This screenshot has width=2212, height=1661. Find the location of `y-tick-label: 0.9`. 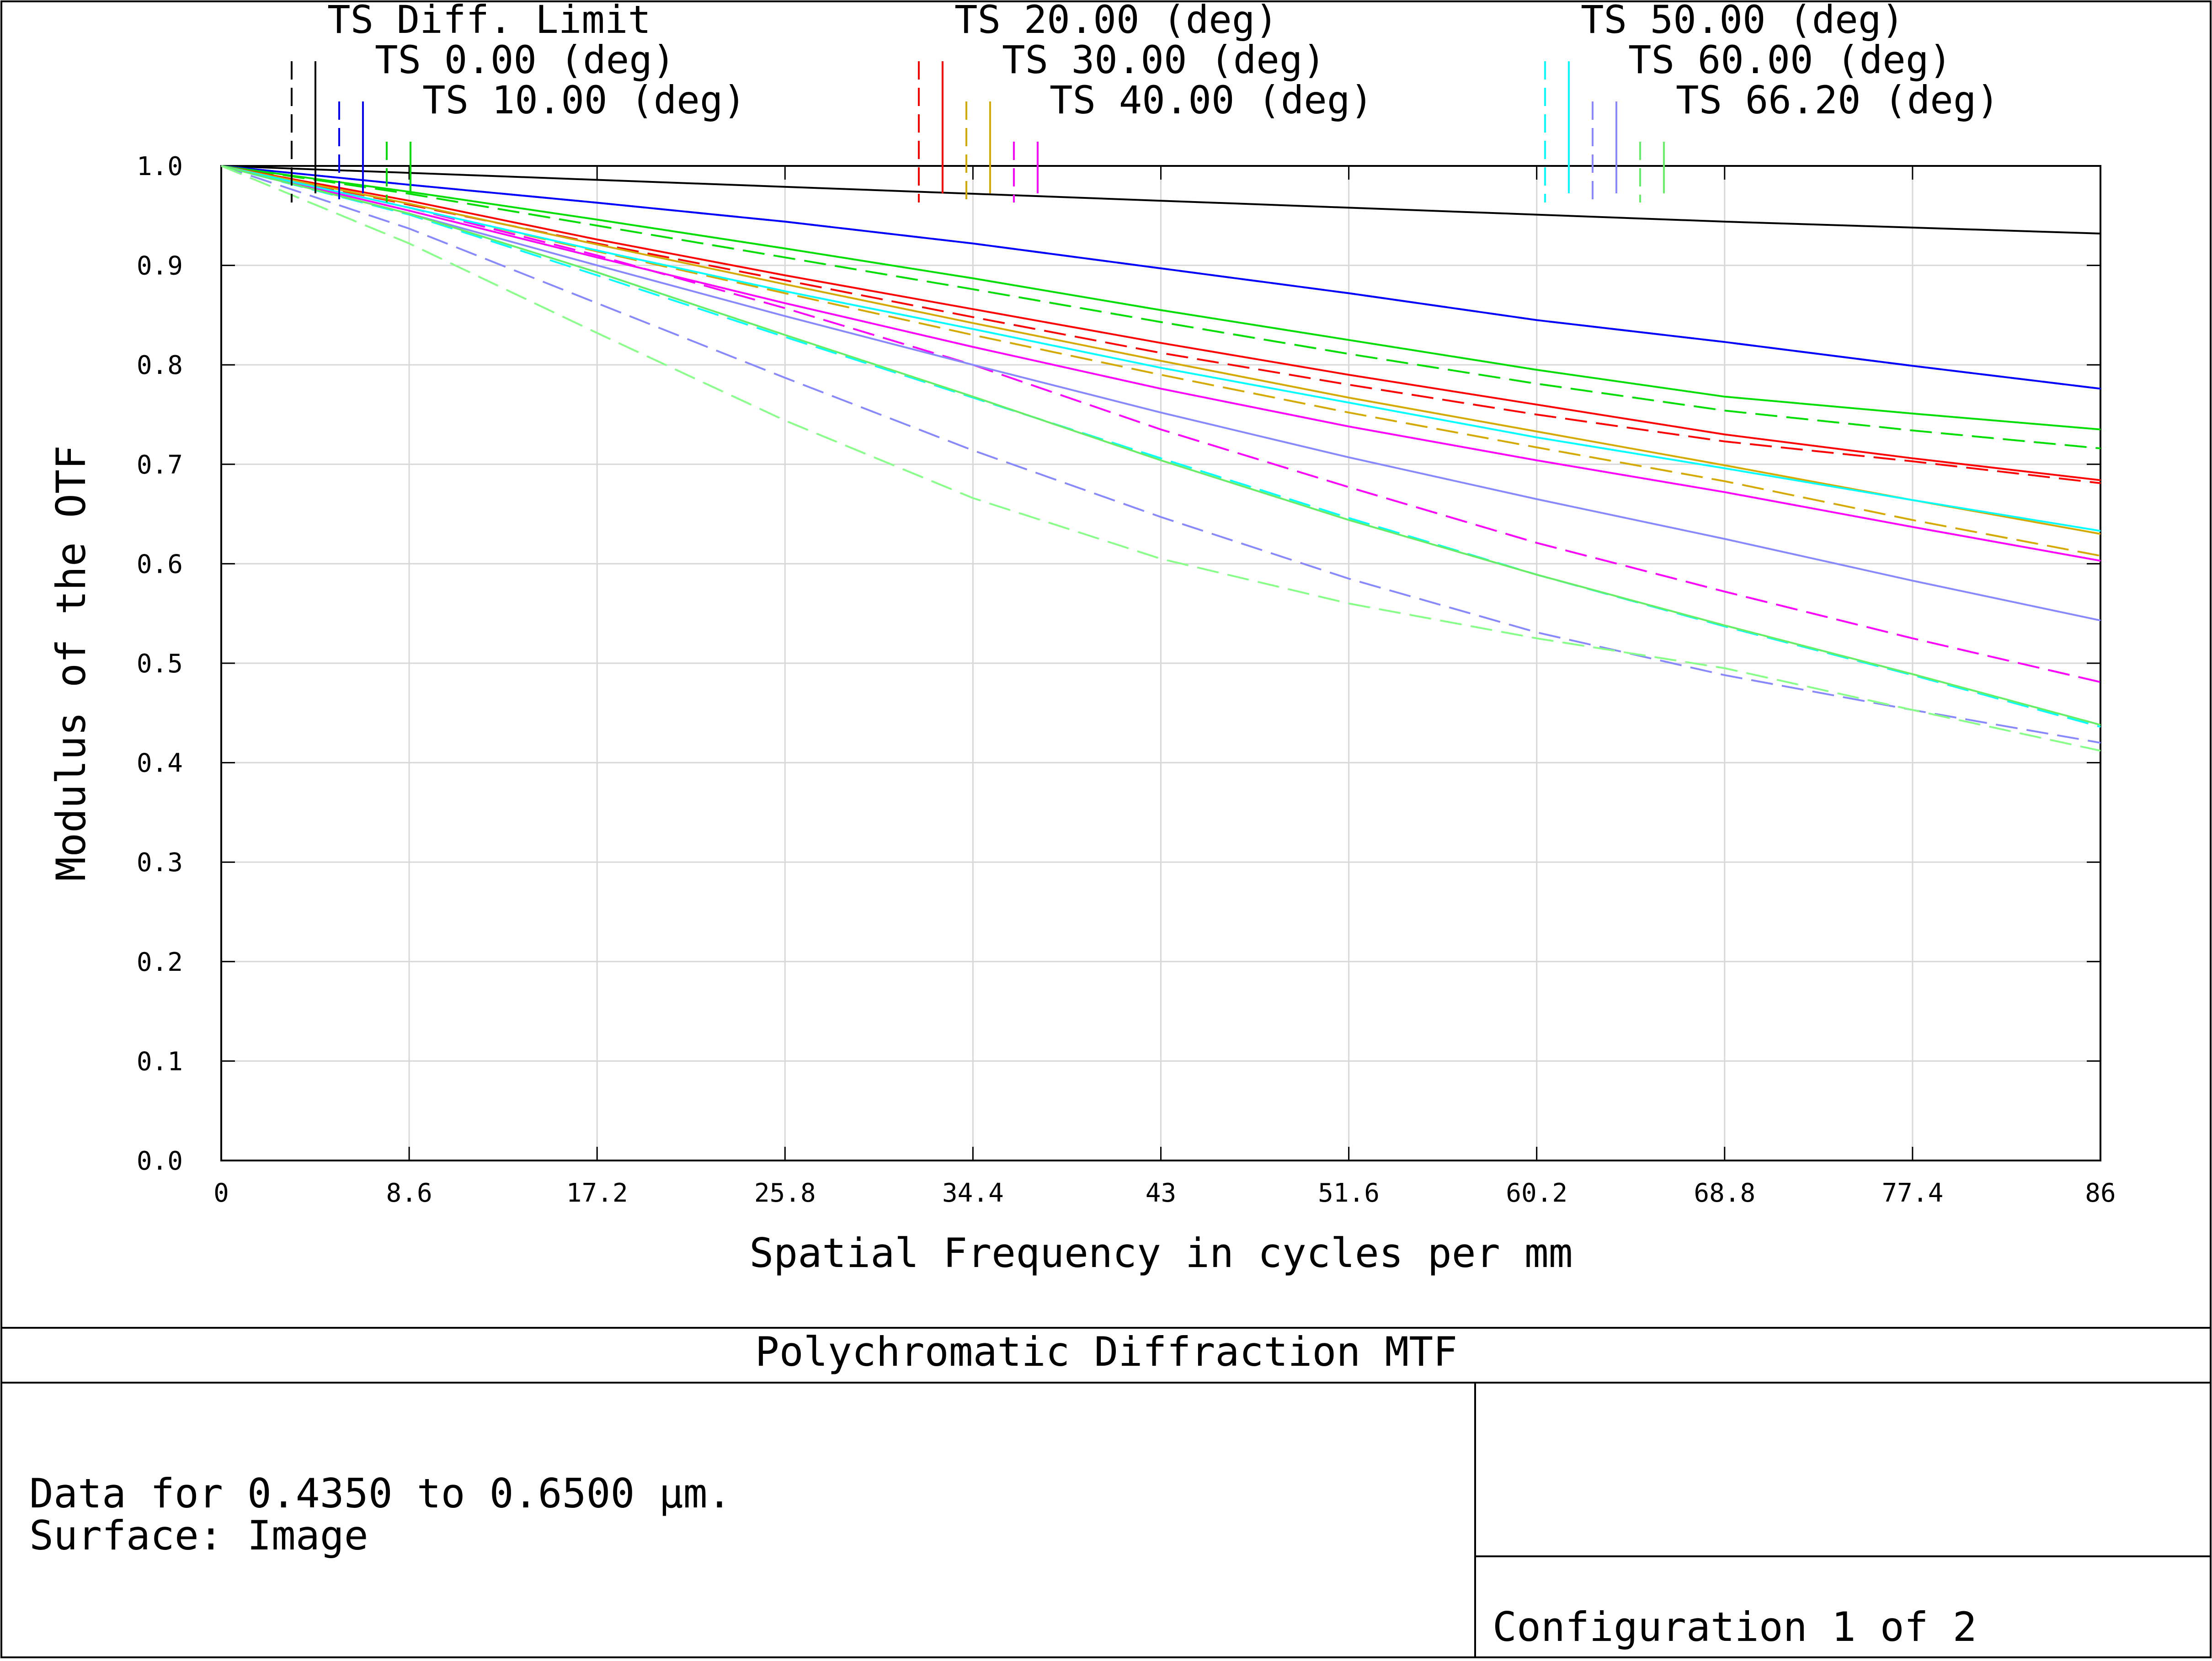

y-tick-label: 0.9 is located at coordinates (160, 266).